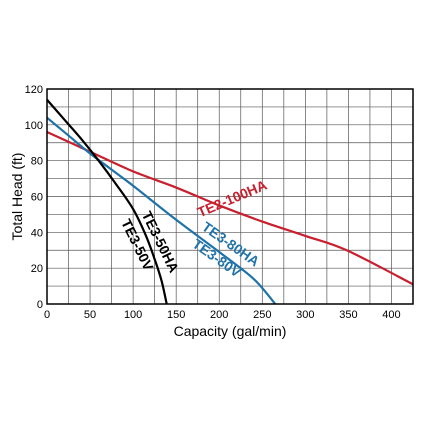  Describe the element at coordinates (17, 197) in the screenshot. I see `y-axis-label: Total Head (ft)` at that location.